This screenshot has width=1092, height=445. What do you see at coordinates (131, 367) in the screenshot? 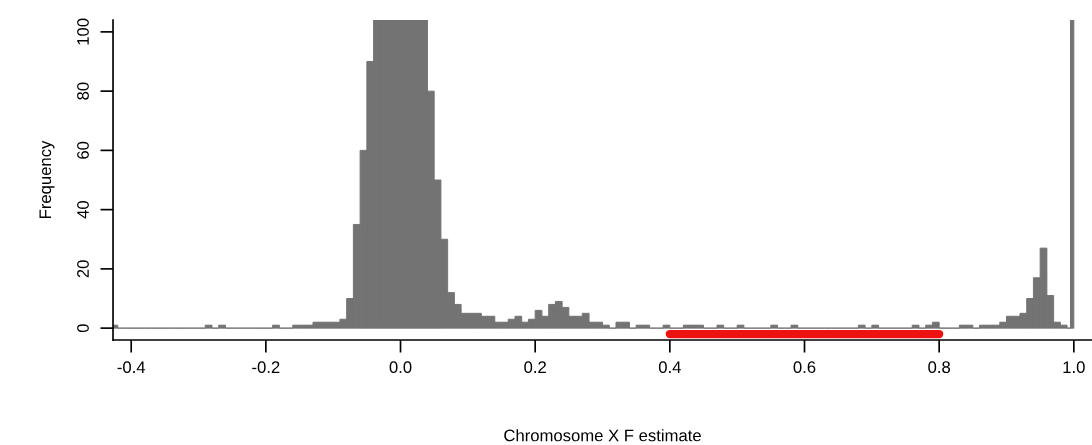
I see `x-tick-label: -0.4` at bounding box center [131, 367].